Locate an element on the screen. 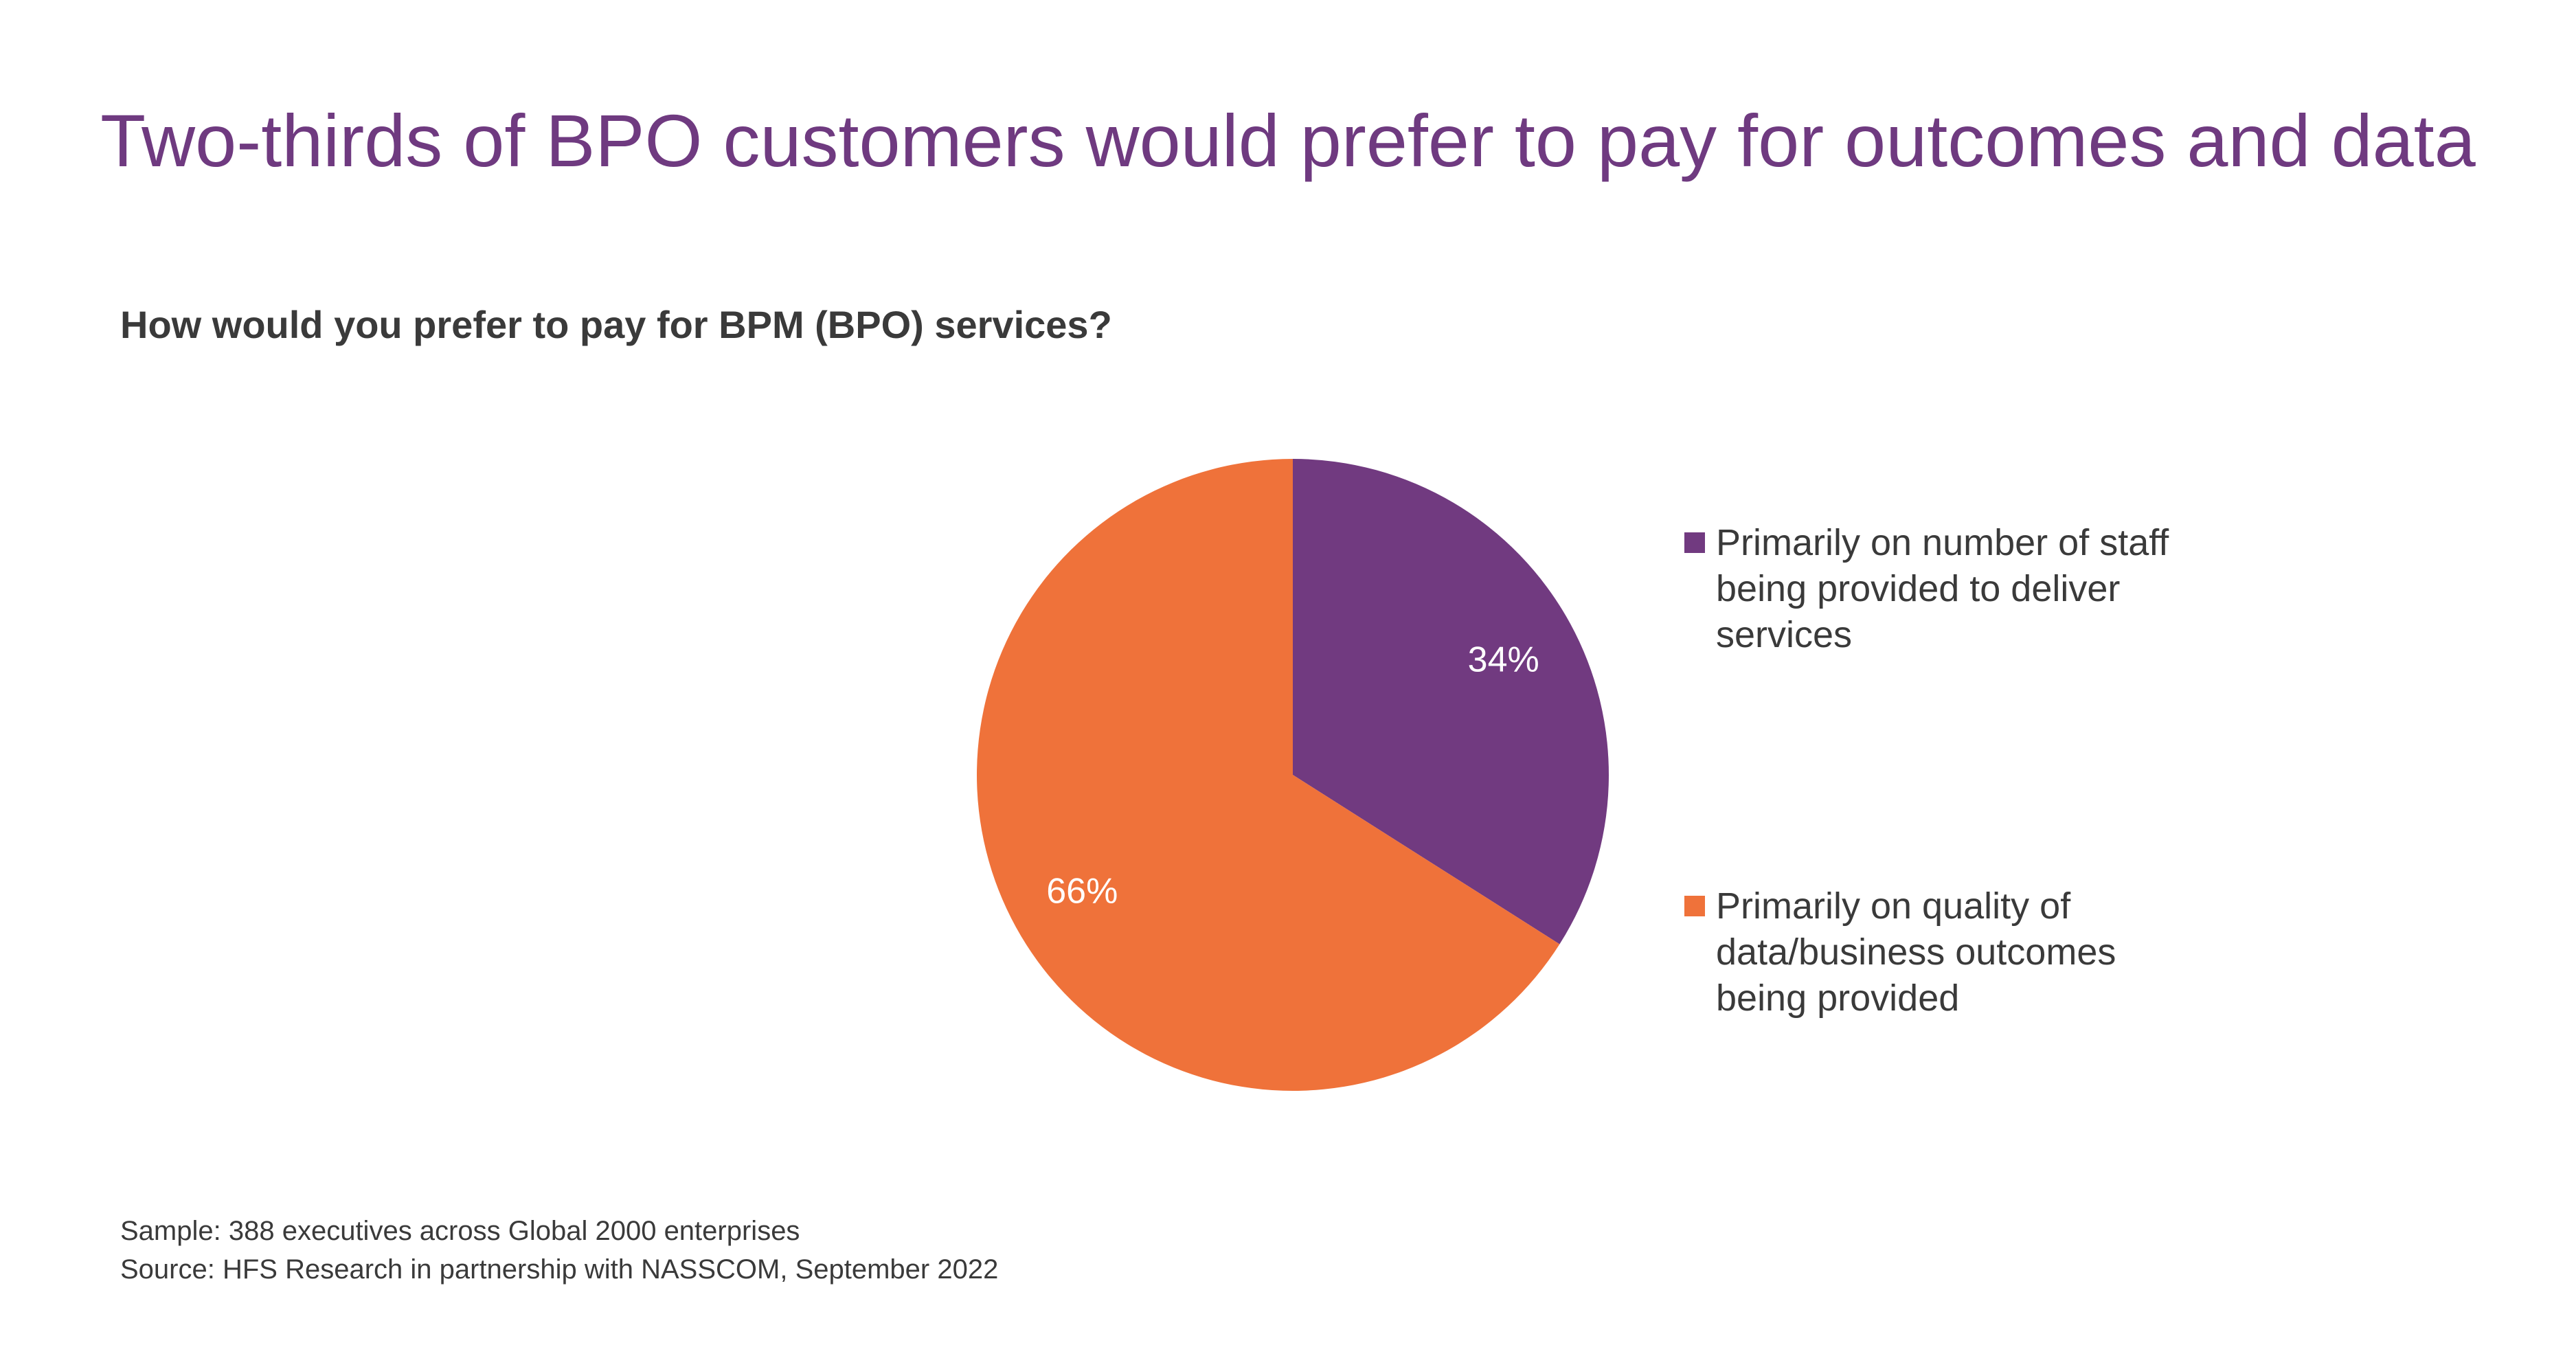 The image size is (2576, 1345). legend-swatch-outcomes is located at coordinates (1694, 906).